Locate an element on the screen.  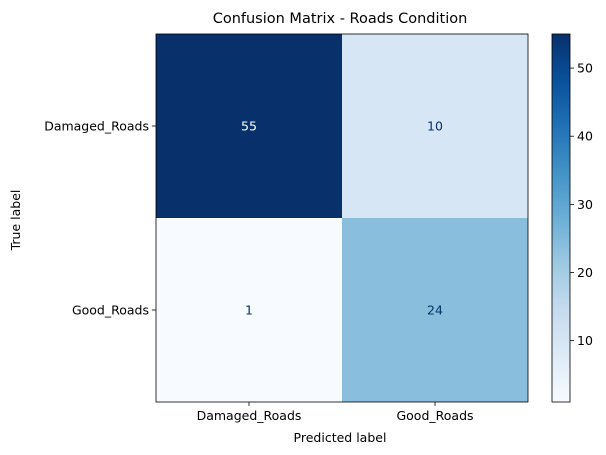
colorbar-tick-label: 20 is located at coordinates (585, 272).